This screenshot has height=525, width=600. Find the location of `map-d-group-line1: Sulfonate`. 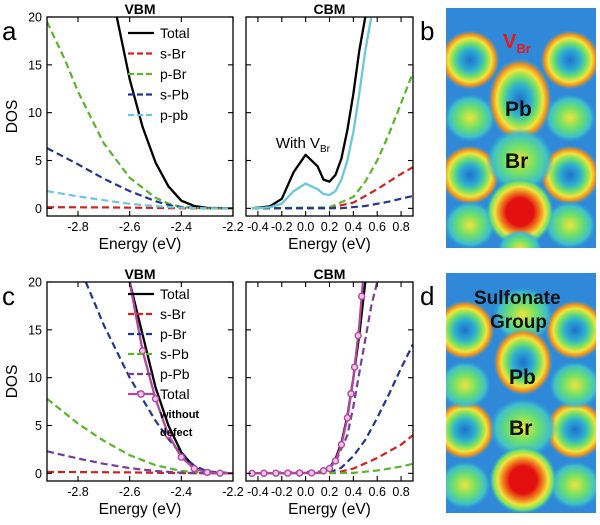

map-d-group-line1: Sulfonate is located at coordinates (517, 298).